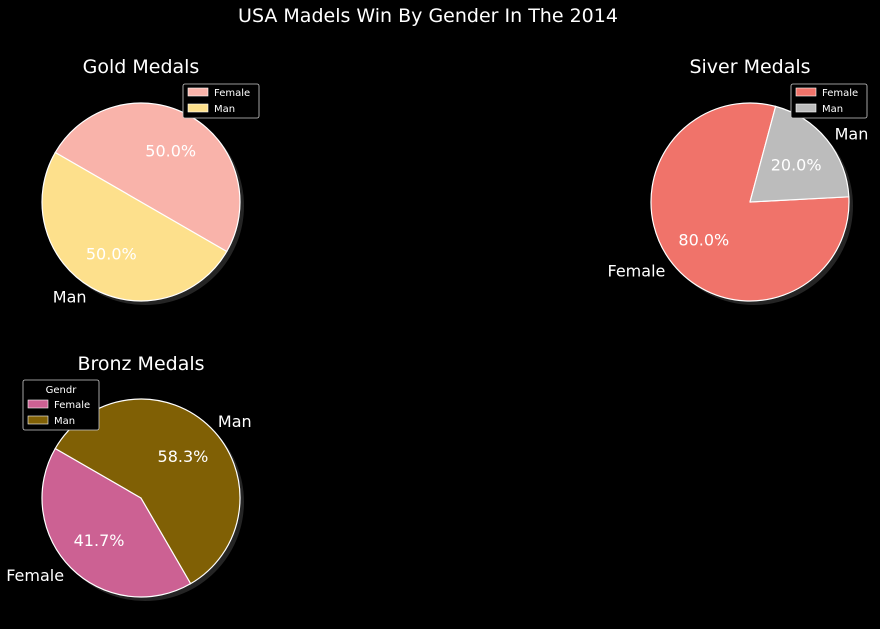  Describe the element at coordinates (796, 165) in the screenshot. I see `pie-percent-label: 20.0%` at that location.